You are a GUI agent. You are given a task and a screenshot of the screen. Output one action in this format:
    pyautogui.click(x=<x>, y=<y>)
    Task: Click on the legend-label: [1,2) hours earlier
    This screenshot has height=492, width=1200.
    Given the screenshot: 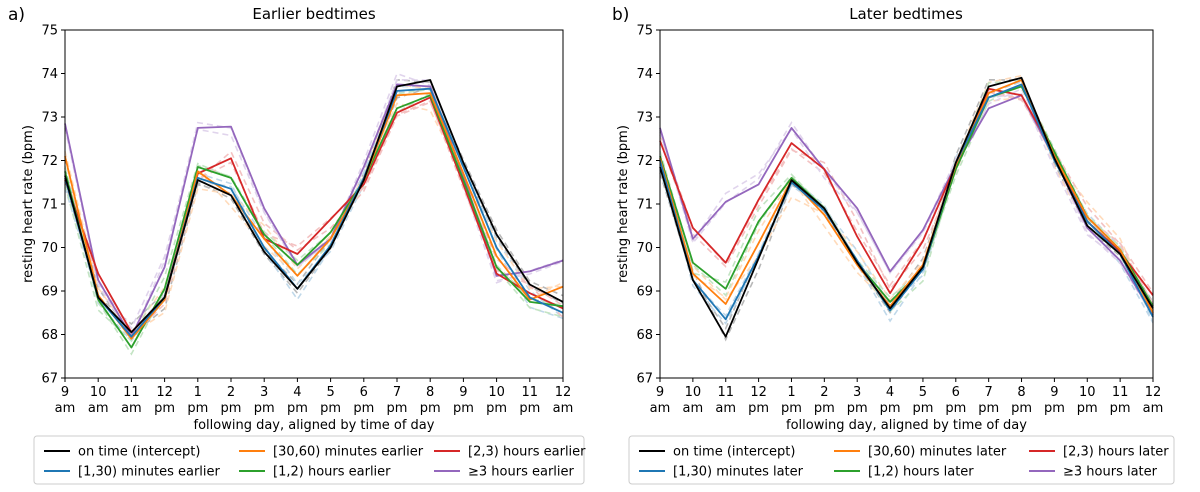 What is the action you would take?
    pyautogui.click(x=332, y=472)
    